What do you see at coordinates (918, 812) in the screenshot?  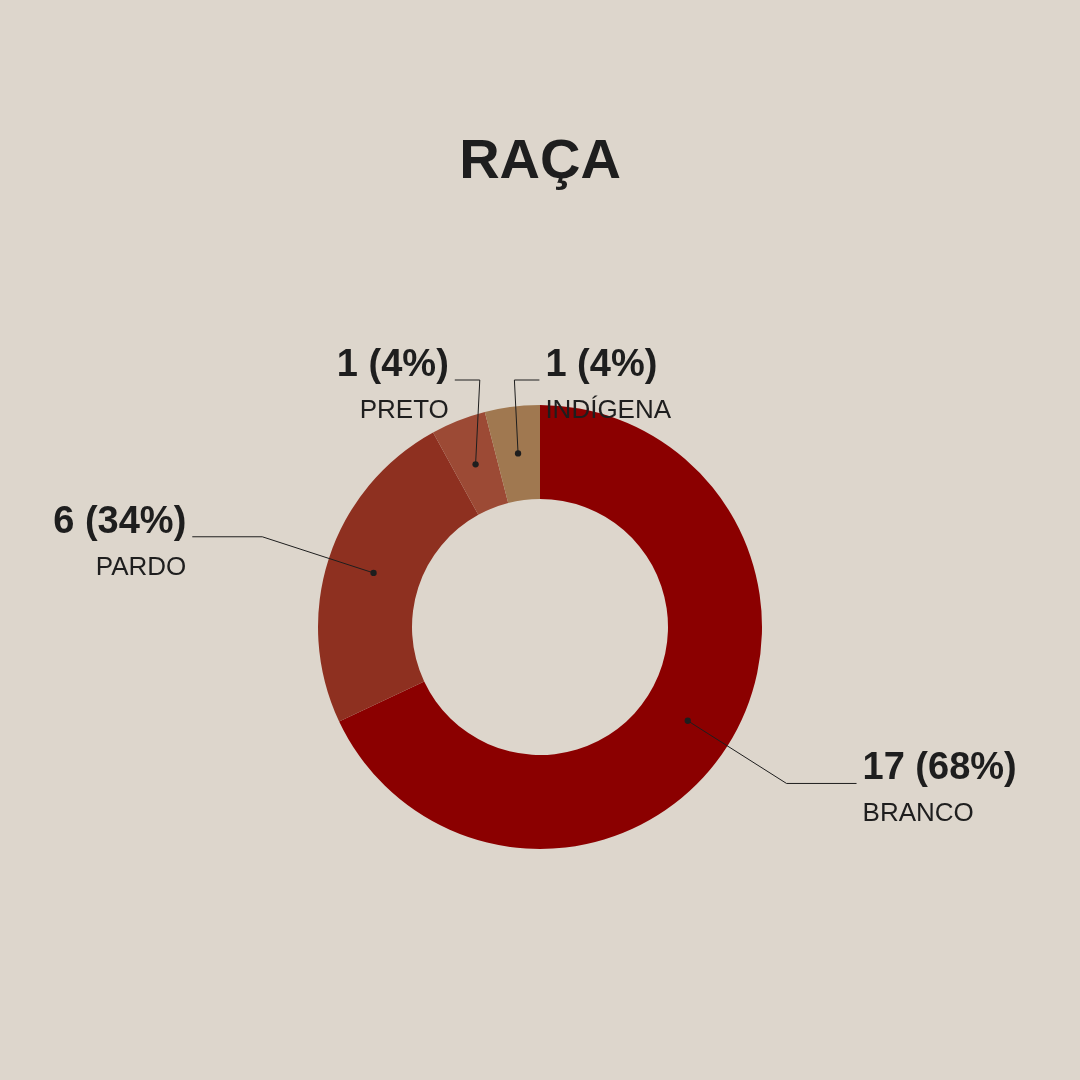 I see `slice-label: BRANCO` at bounding box center [918, 812].